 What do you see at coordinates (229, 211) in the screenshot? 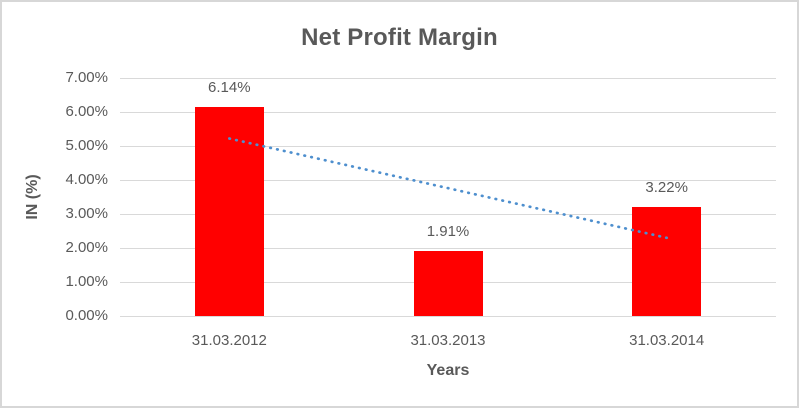
I see `bar-31.03.2012` at bounding box center [229, 211].